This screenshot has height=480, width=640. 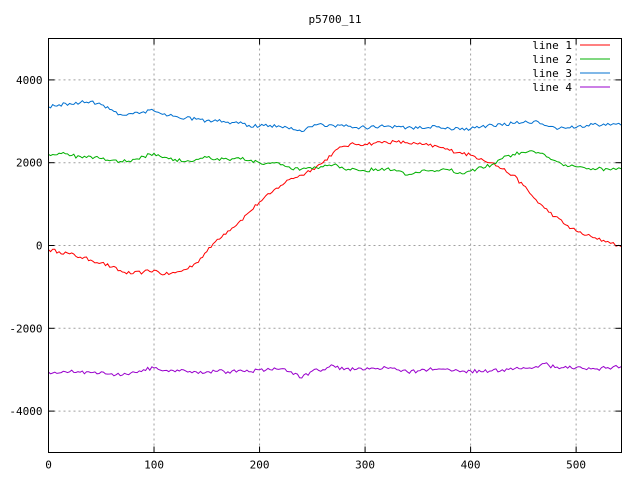 I want to click on legend-label: line 3, so click(x=552, y=73).